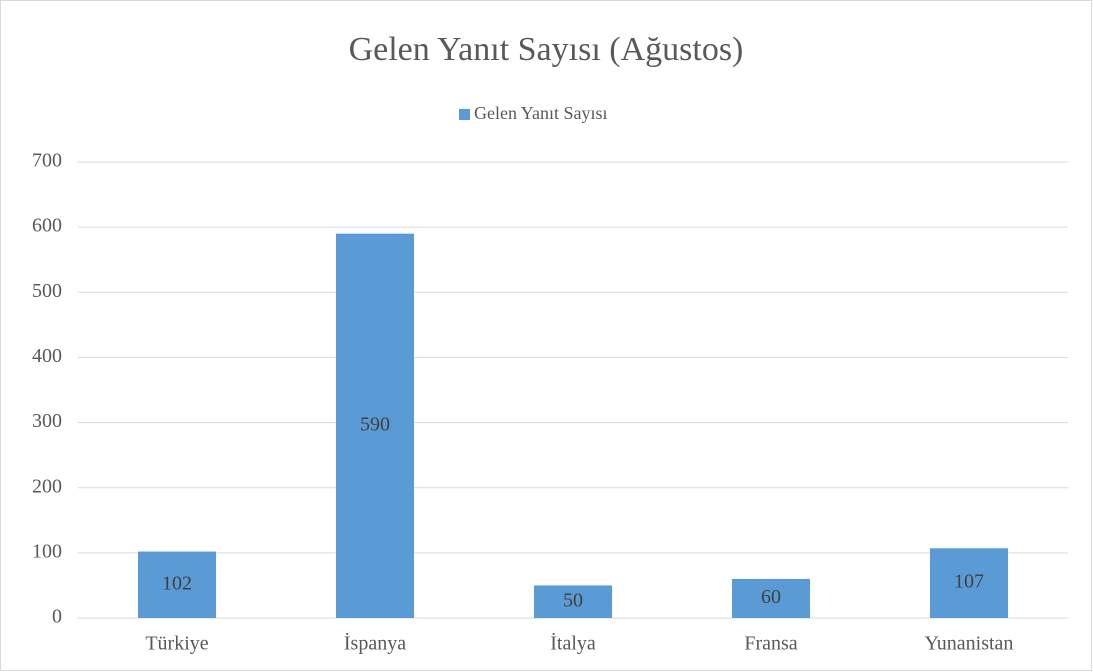  What do you see at coordinates (770, 644) in the screenshot?
I see `x-tick-label: Fransa` at bounding box center [770, 644].